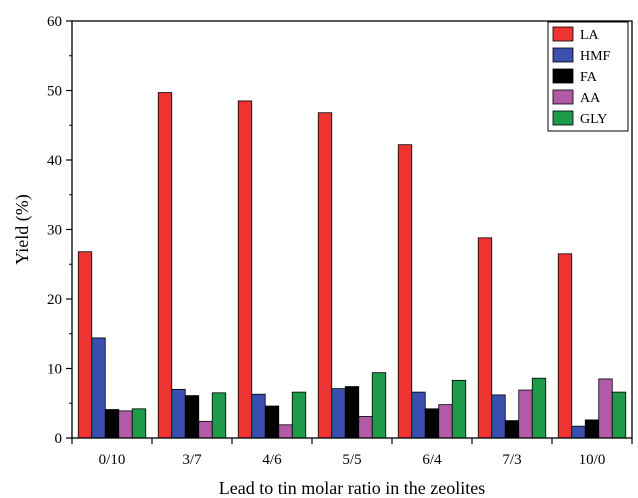 The image size is (638, 498). What do you see at coordinates (511, 460) in the screenshot?
I see `x-tick-label: 7/3` at bounding box center [511, 460].